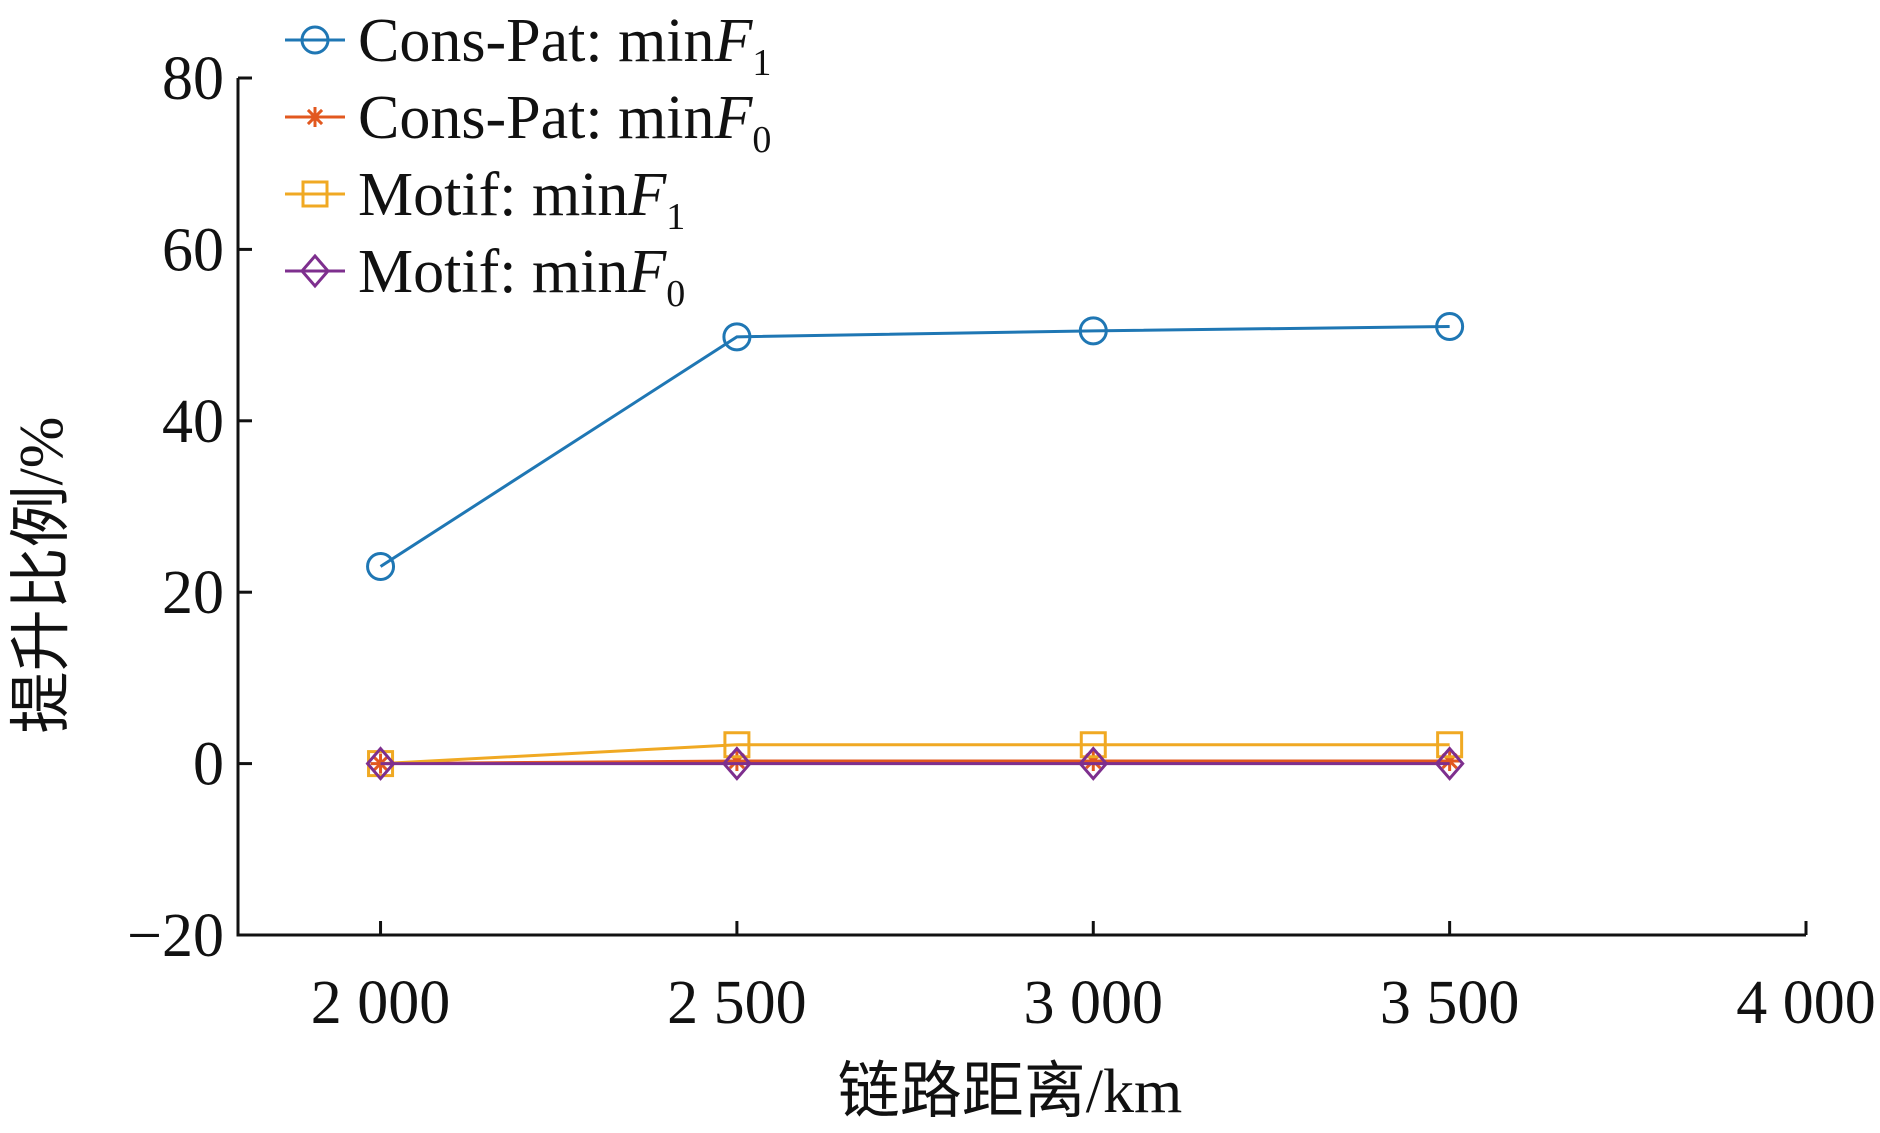  What do you see at coordinates (193, 250) in the screenshot?
I see `y-tick-label: 60` at bounding box center [193, 250].